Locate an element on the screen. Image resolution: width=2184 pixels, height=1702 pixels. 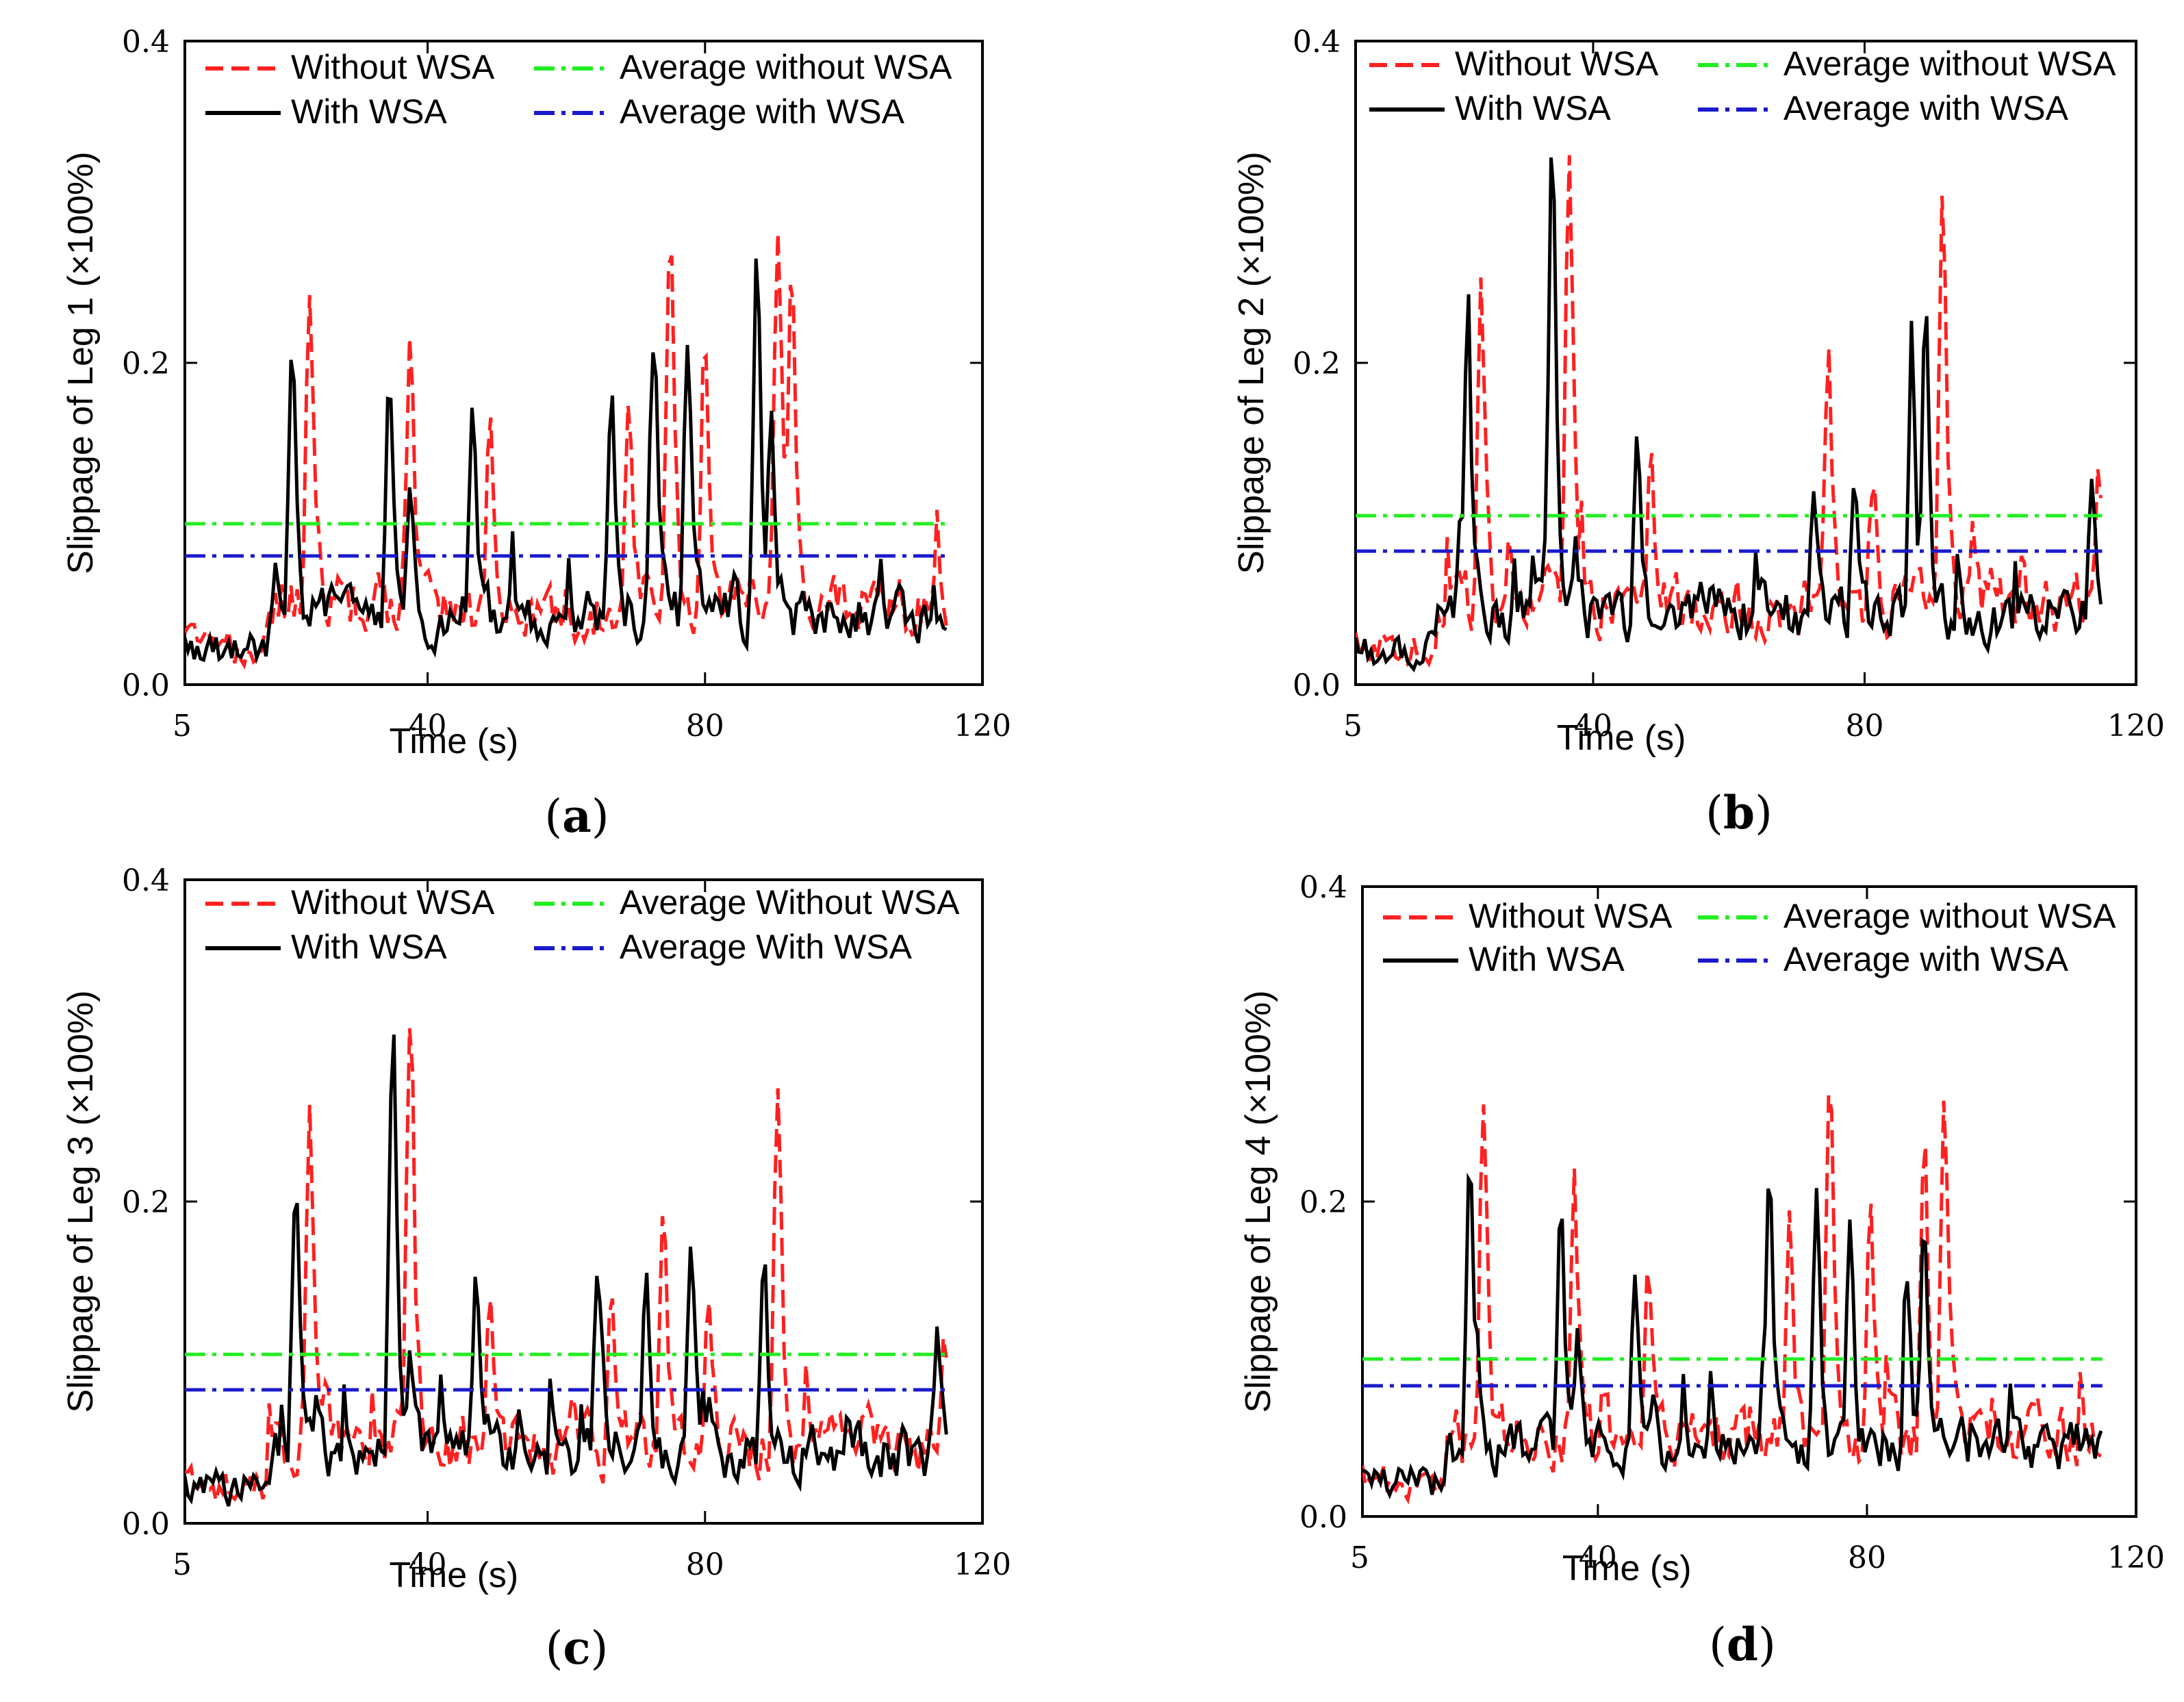
y-axis-title: Slippage of Leg 3 (×100%) is located at coordinates (81, 1201).